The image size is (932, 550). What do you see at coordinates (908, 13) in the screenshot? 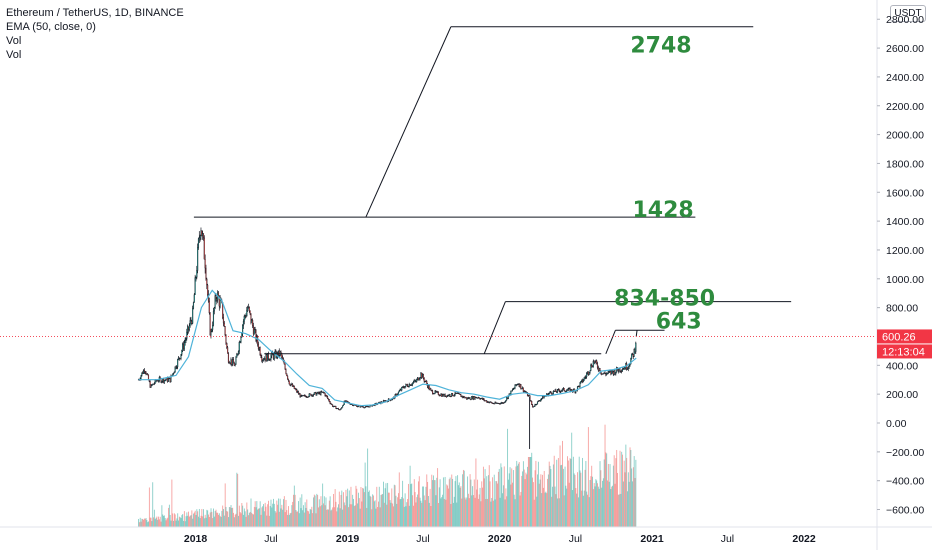
I see `currency-tag: USDT` at bounding box center [908, 13].